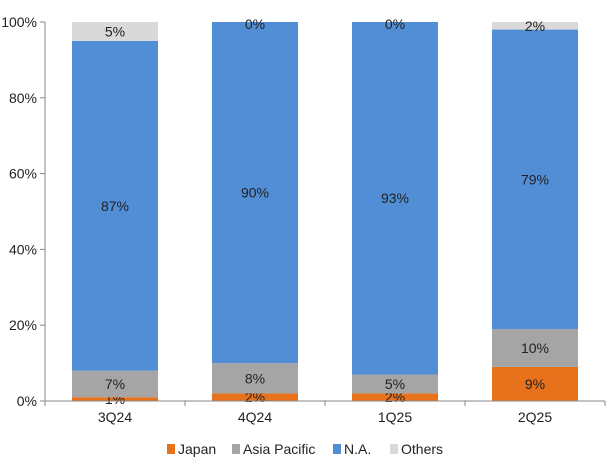 Image resolution: width=616 pixels, height=462 pixels. What do you see at coordinates (23, 174) in the screenshot?
I see `y-tick-label: 60%` at bounding box center [23, 174].